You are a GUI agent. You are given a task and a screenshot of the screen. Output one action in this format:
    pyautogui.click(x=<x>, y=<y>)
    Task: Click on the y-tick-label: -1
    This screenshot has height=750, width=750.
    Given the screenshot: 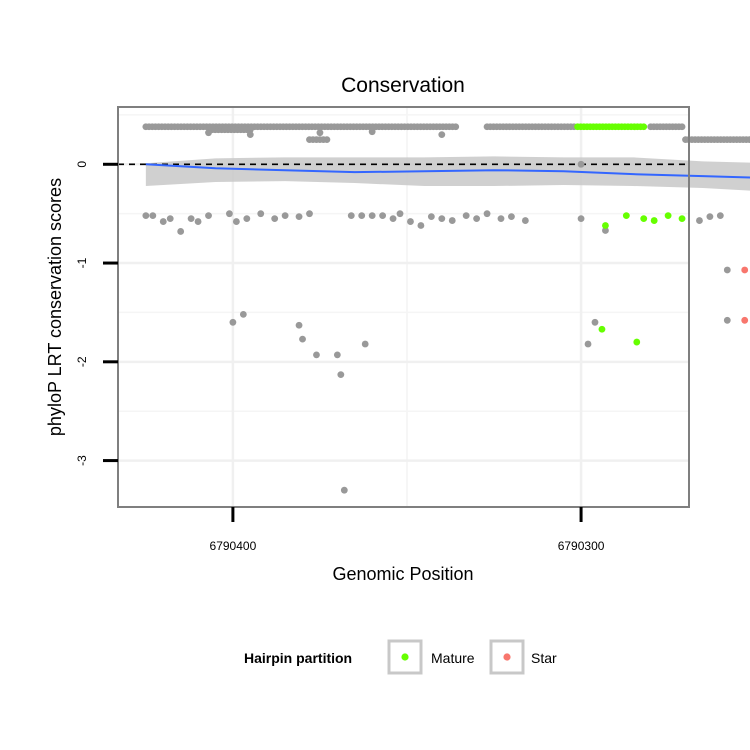 What is the action you would take?
    pyautogui.click(x=82, y=262)
    